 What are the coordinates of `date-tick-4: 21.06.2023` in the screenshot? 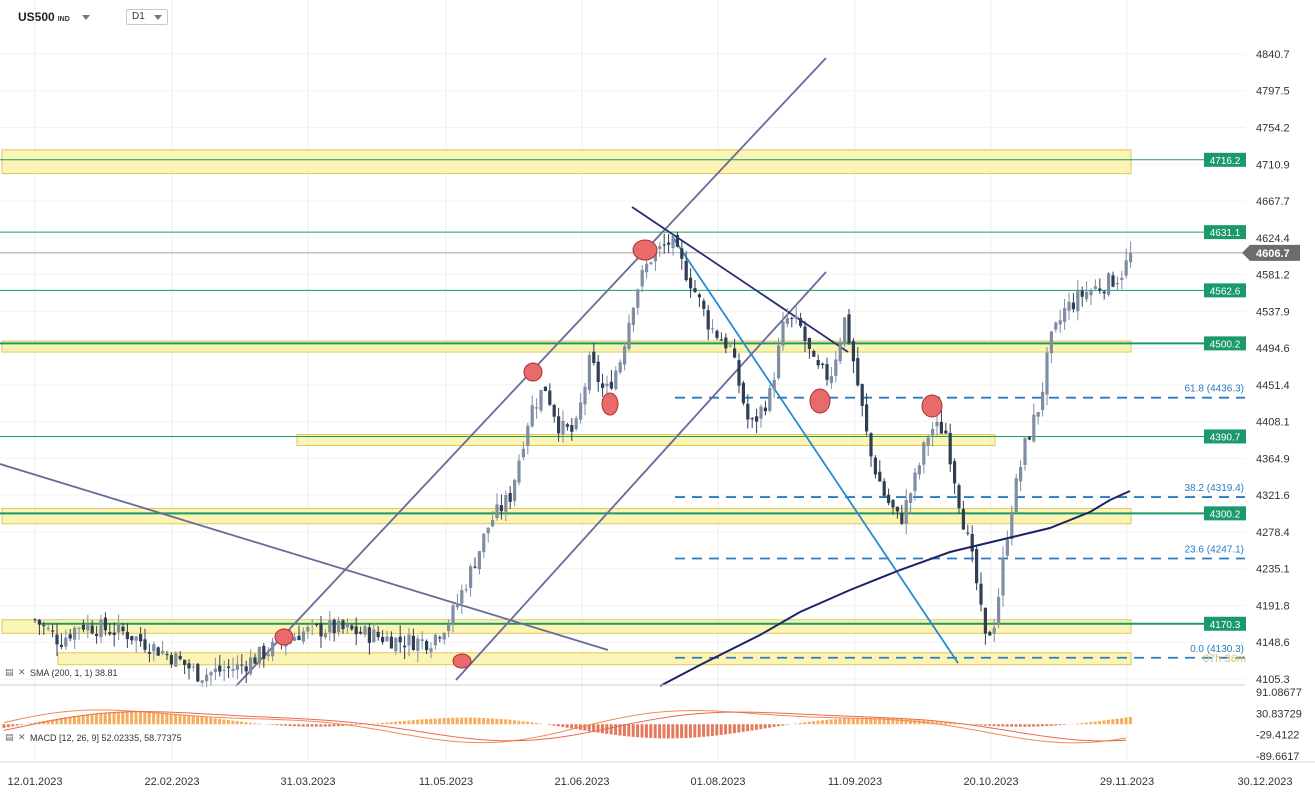 It's located at (581, 782).